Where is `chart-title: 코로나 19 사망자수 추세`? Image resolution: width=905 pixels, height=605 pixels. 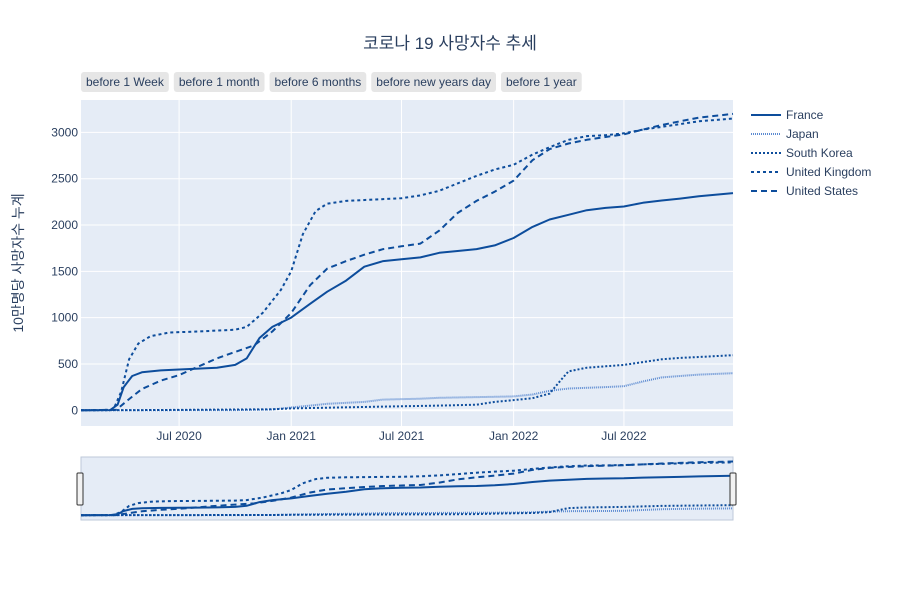
chart-title: 코로나 19 사망자수 추세 is located at coordinates (450, 43).